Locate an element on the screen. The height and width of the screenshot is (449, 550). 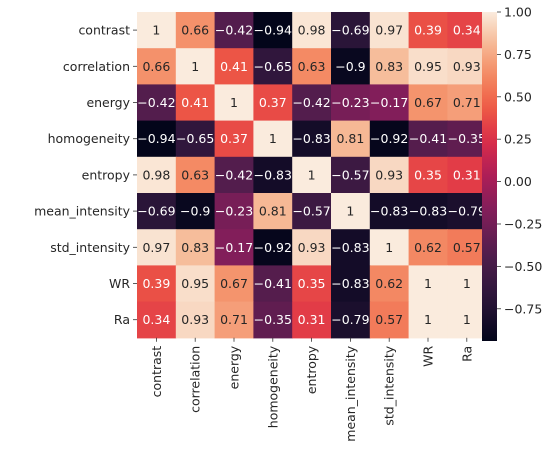
cell-value-label: 0.63 is located at coordinates (312, 66).